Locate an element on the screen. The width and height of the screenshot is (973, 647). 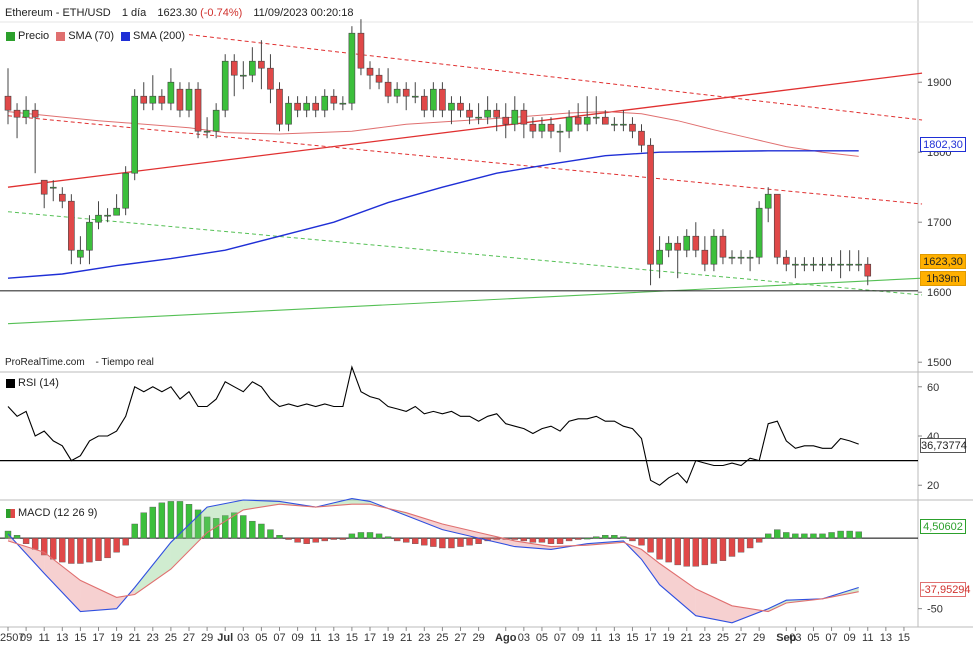
legend-price: Precio is located at coordinates (26, 36).